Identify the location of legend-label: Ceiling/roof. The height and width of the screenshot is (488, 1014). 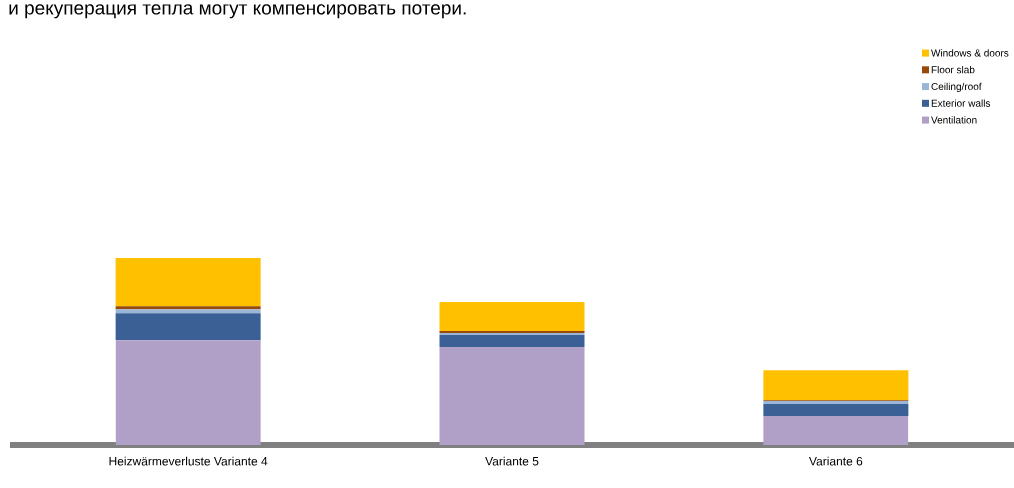
(956, 87).